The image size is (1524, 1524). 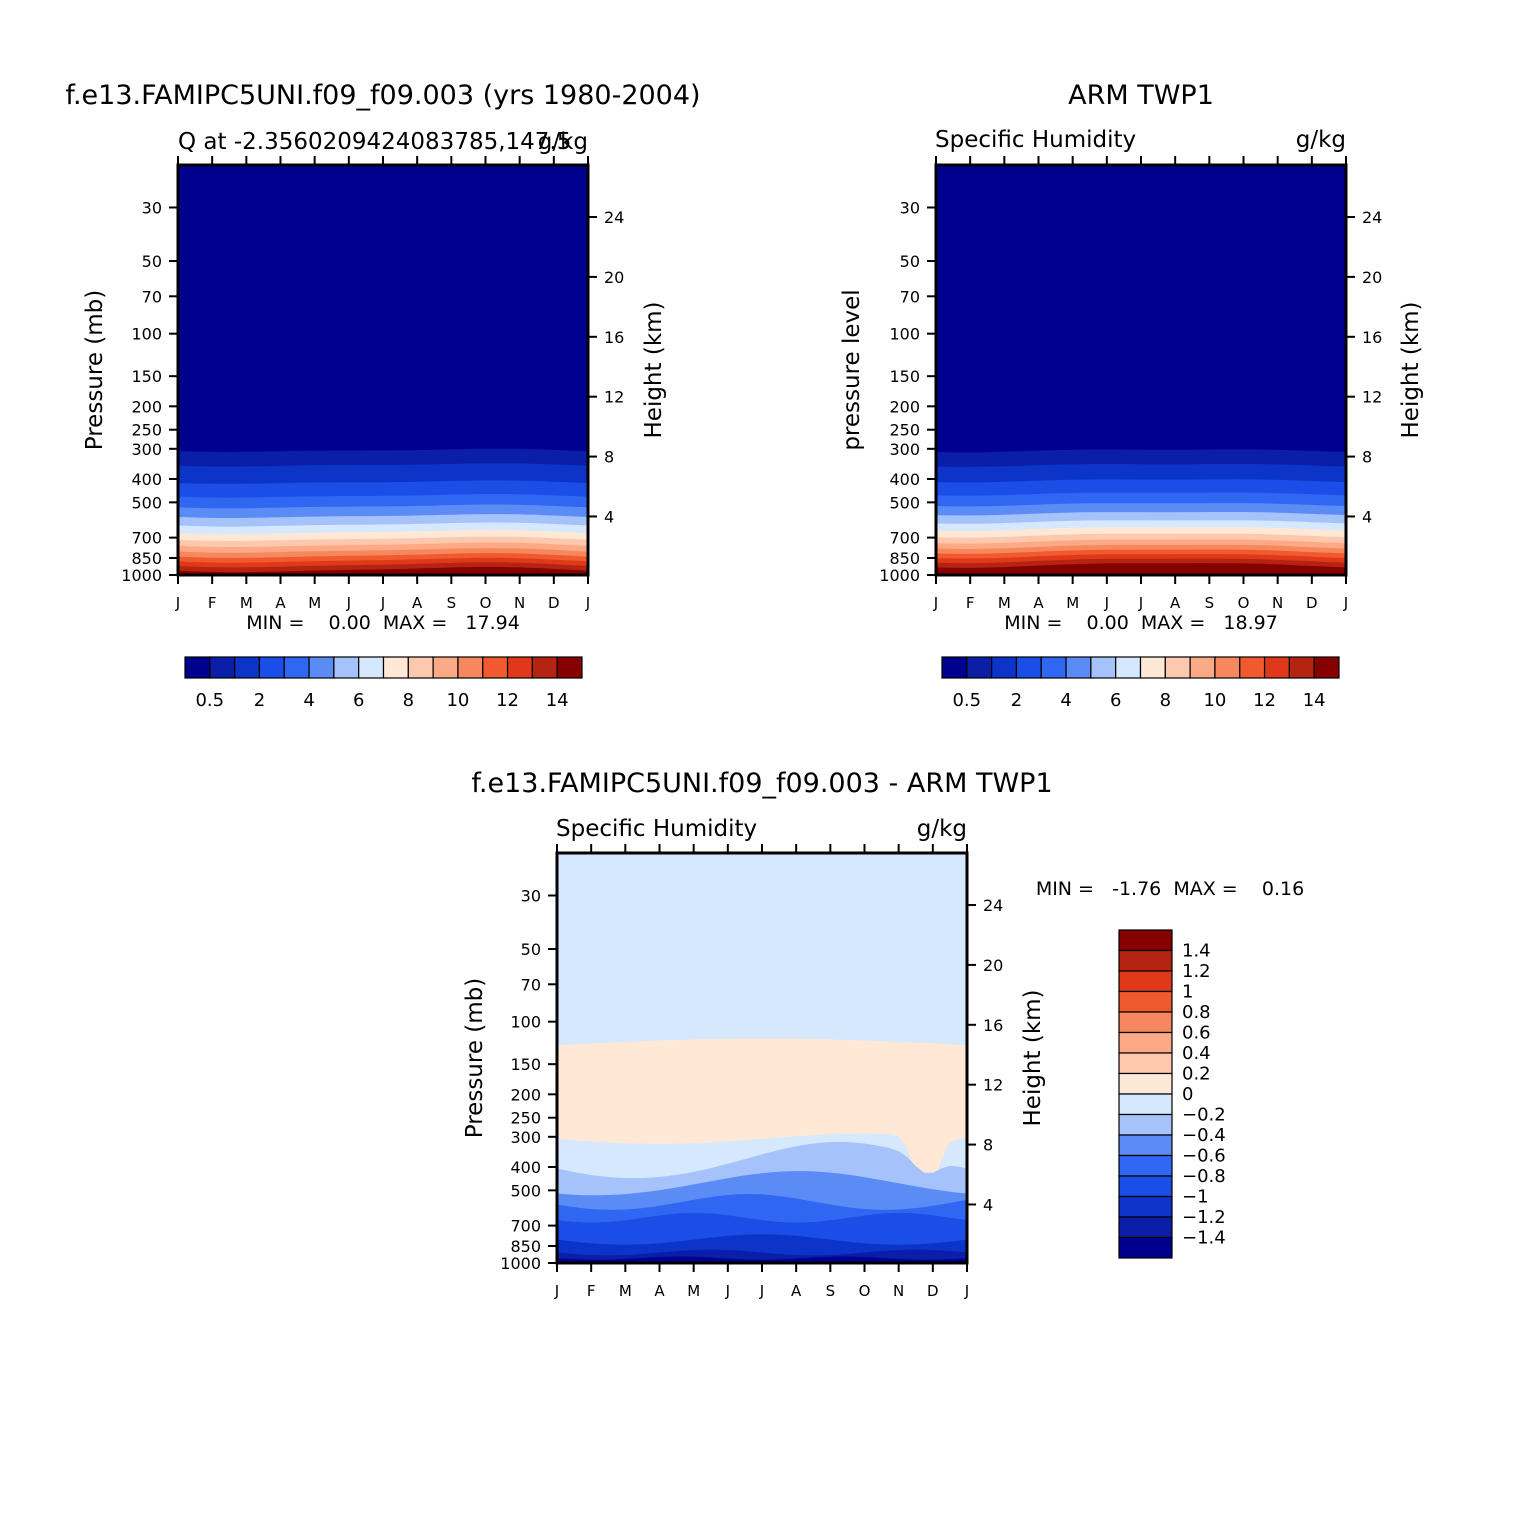 I want to click on panel1-xtick-label: N, so click(x=519, y=603).